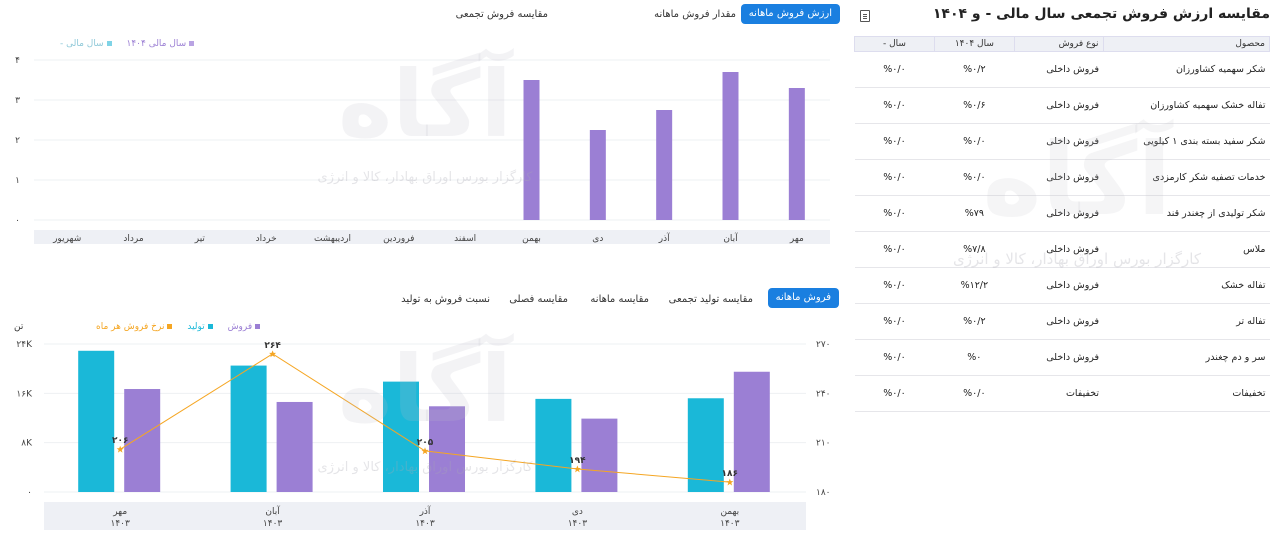 This screenshot has height=544, width=1280. Describe the element at coordinates (1186, 105) in the screenshot. I see `cell-product: تفاله خشک سهمیه کشاورزان` at that location.